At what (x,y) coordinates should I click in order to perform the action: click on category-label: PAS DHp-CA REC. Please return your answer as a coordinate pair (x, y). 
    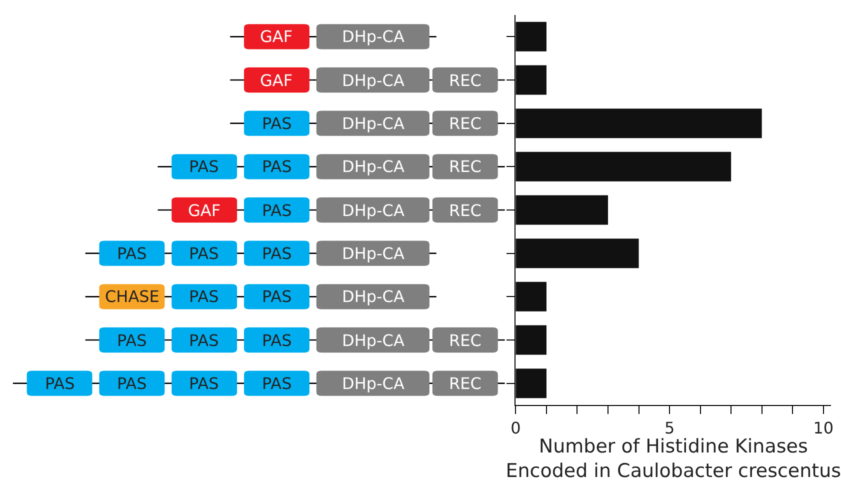
    Looking at the image, I should click on (372, 123).